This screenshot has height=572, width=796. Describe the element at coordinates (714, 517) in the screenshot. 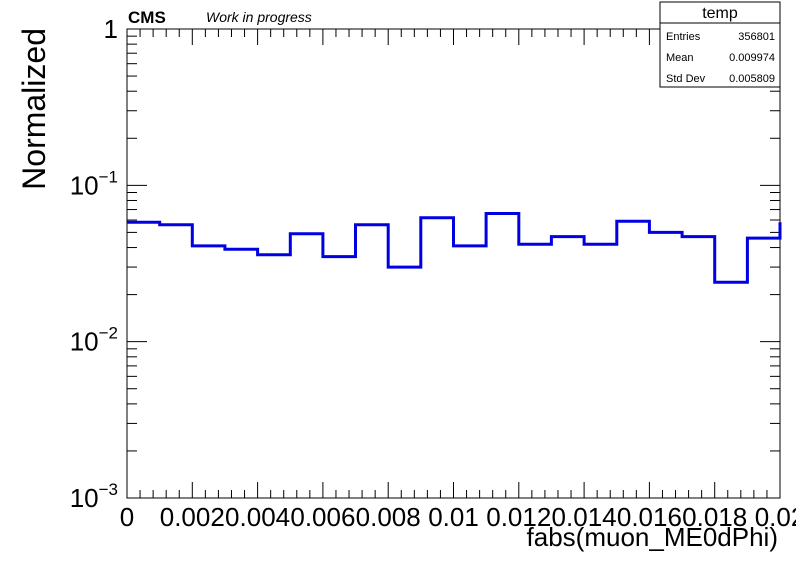

I see `x-tick-label: 0.018` at that location.